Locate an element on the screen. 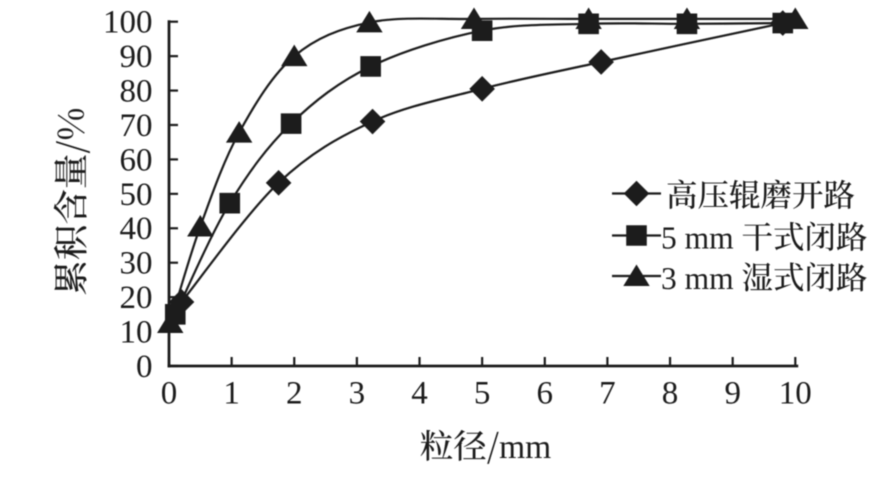 The height and width of the screenshot is (479, 888). y-tick-label: 0 is located at coordinates (144, 367).